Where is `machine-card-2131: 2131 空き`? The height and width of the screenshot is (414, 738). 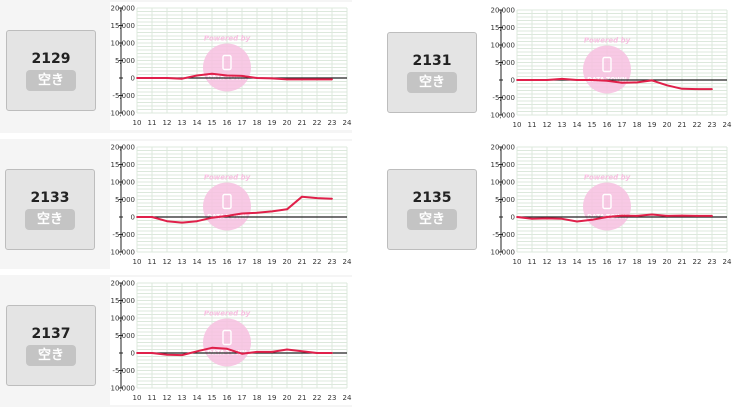 machine-card-2131: 2131 空き is located at coordinates (432, 72).